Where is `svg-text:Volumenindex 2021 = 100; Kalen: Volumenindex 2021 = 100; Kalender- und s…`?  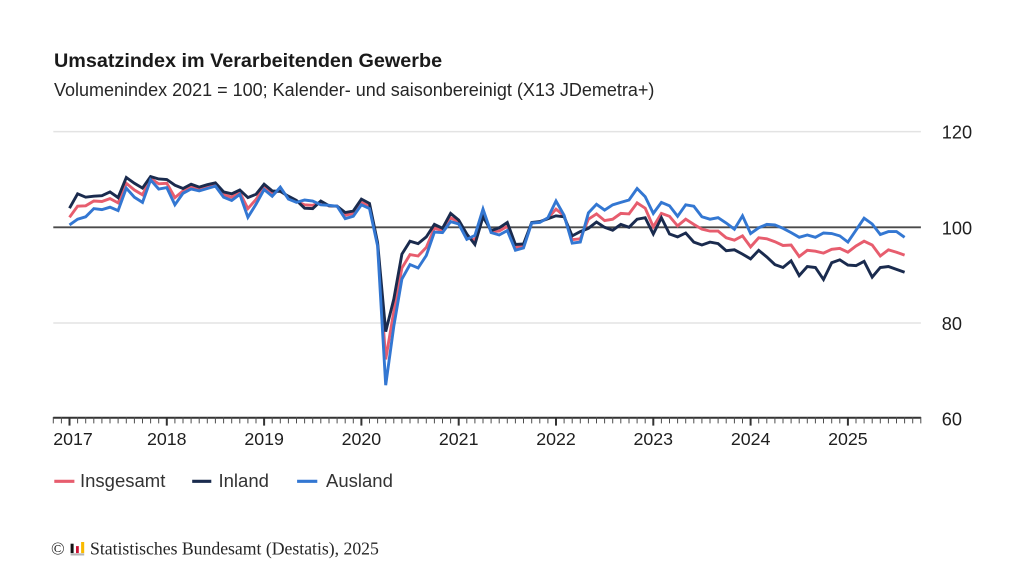 svg-text:Volumenindex 2021 = 100; Kalen: Volumenindex 2021 = 100; Kalender- und s… is located at coordinates (354, 90).